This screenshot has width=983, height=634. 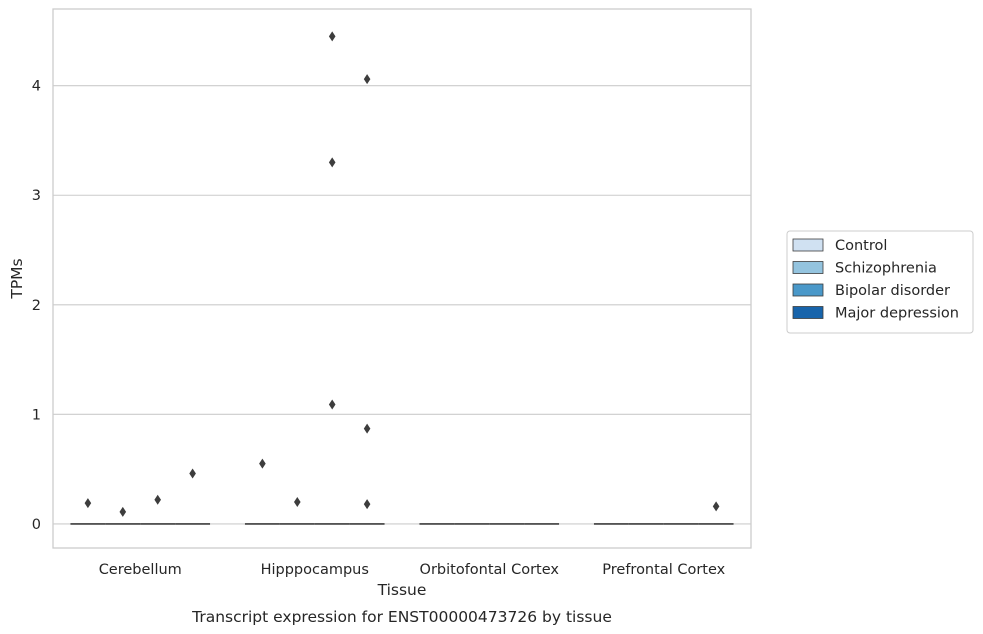 What do you see at coordinates (897, 314) in the screenshot?
I see `legend-label: Major depression` at bounding box center [897, 314].